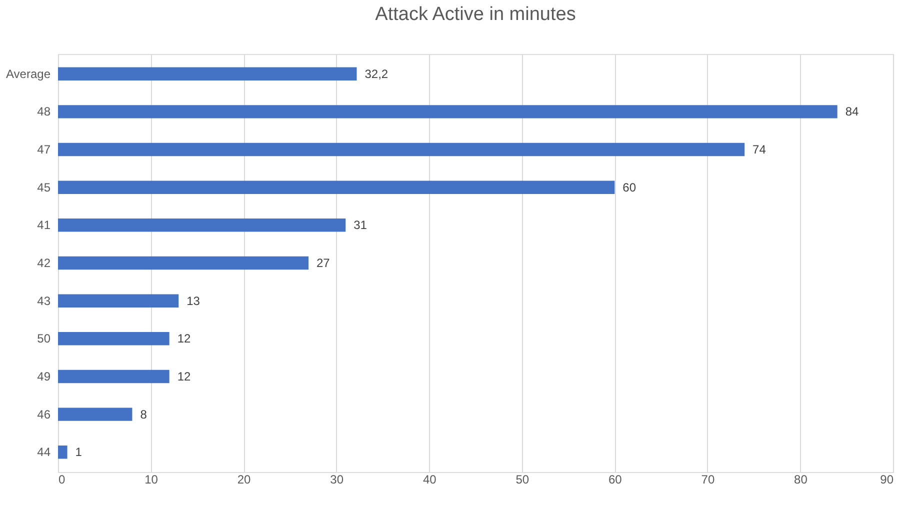 This screenshot has height=525, width=922. I want to click on x-tick-label: 90, so click(887, 479).